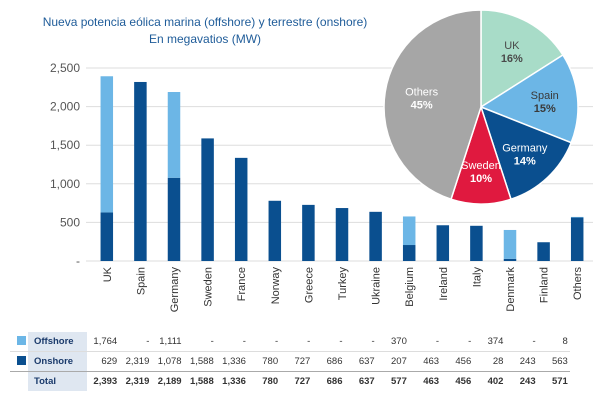 This screenshot has height=412, width=593. What do you see at coordinates (512, 59) in the screenshot?
I see `pie-value: 16%` at bounding box center [512, 59].